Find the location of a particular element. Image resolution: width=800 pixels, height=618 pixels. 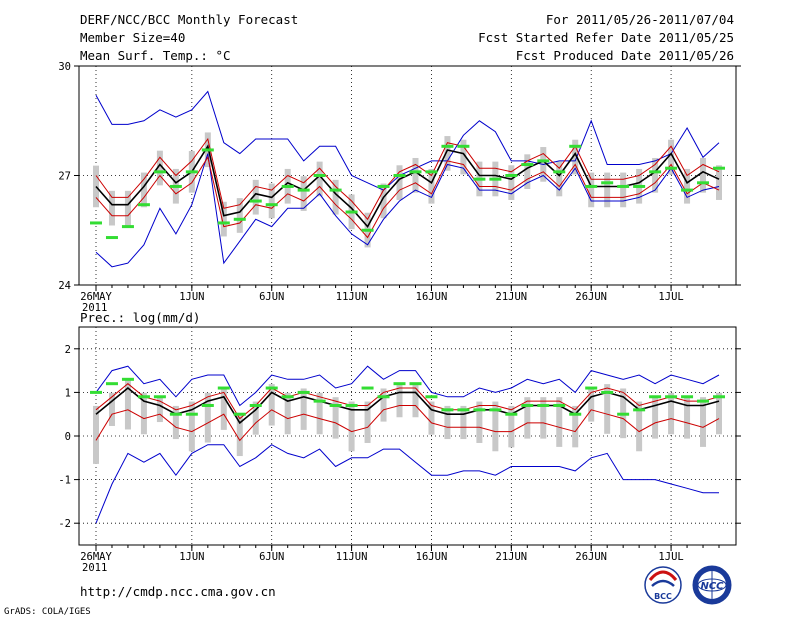

prec-ytick-label: -2 is located at coordinates (64, 524).